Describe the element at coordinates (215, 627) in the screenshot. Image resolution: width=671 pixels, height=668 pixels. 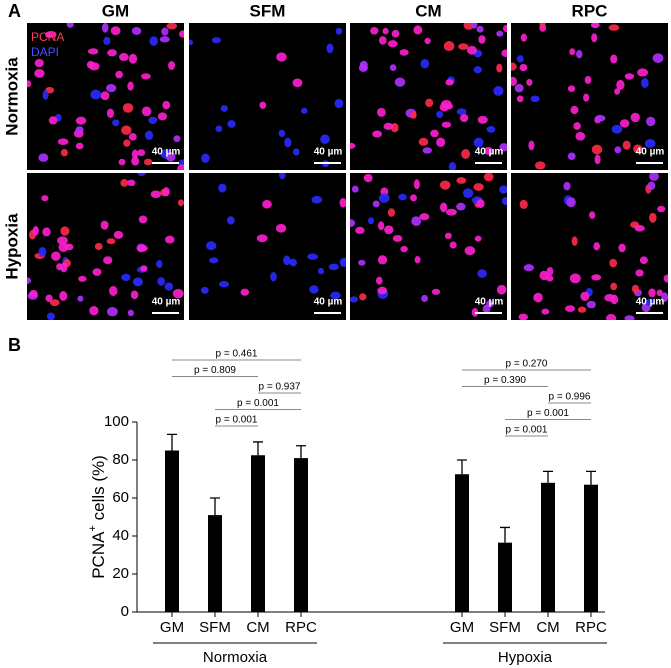
I see `x-tick-label: SFM` at that location.